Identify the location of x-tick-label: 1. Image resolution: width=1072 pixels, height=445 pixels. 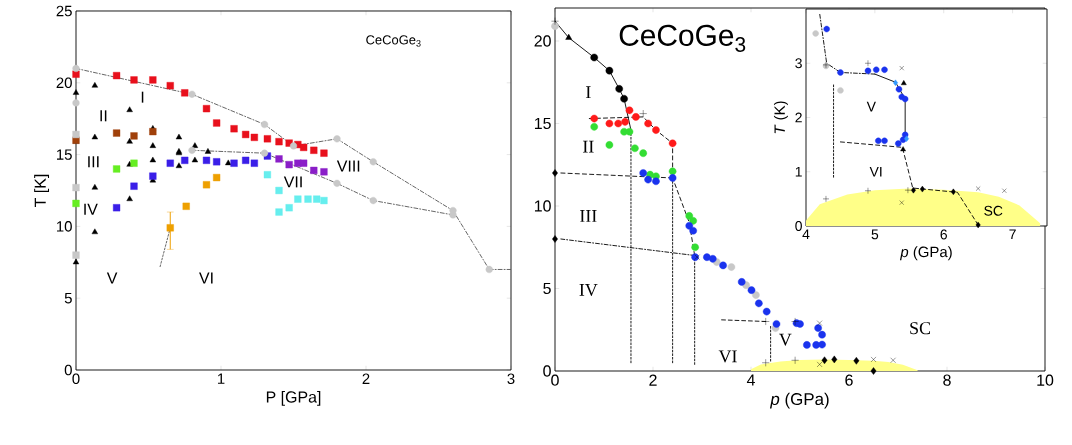
(221, 378).